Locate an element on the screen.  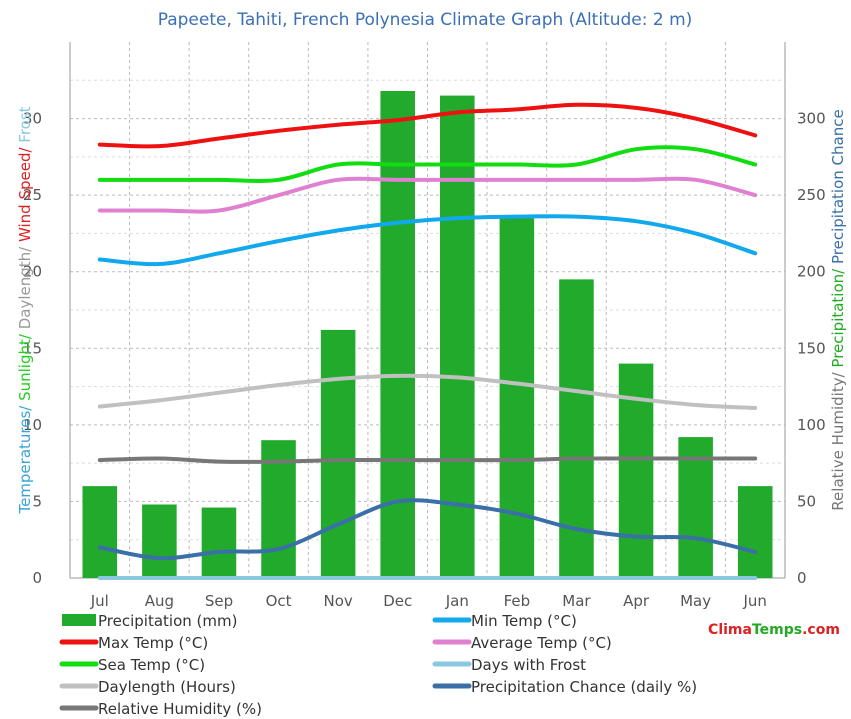
left-tick-label: 15 is located at coordinates (32, 348).